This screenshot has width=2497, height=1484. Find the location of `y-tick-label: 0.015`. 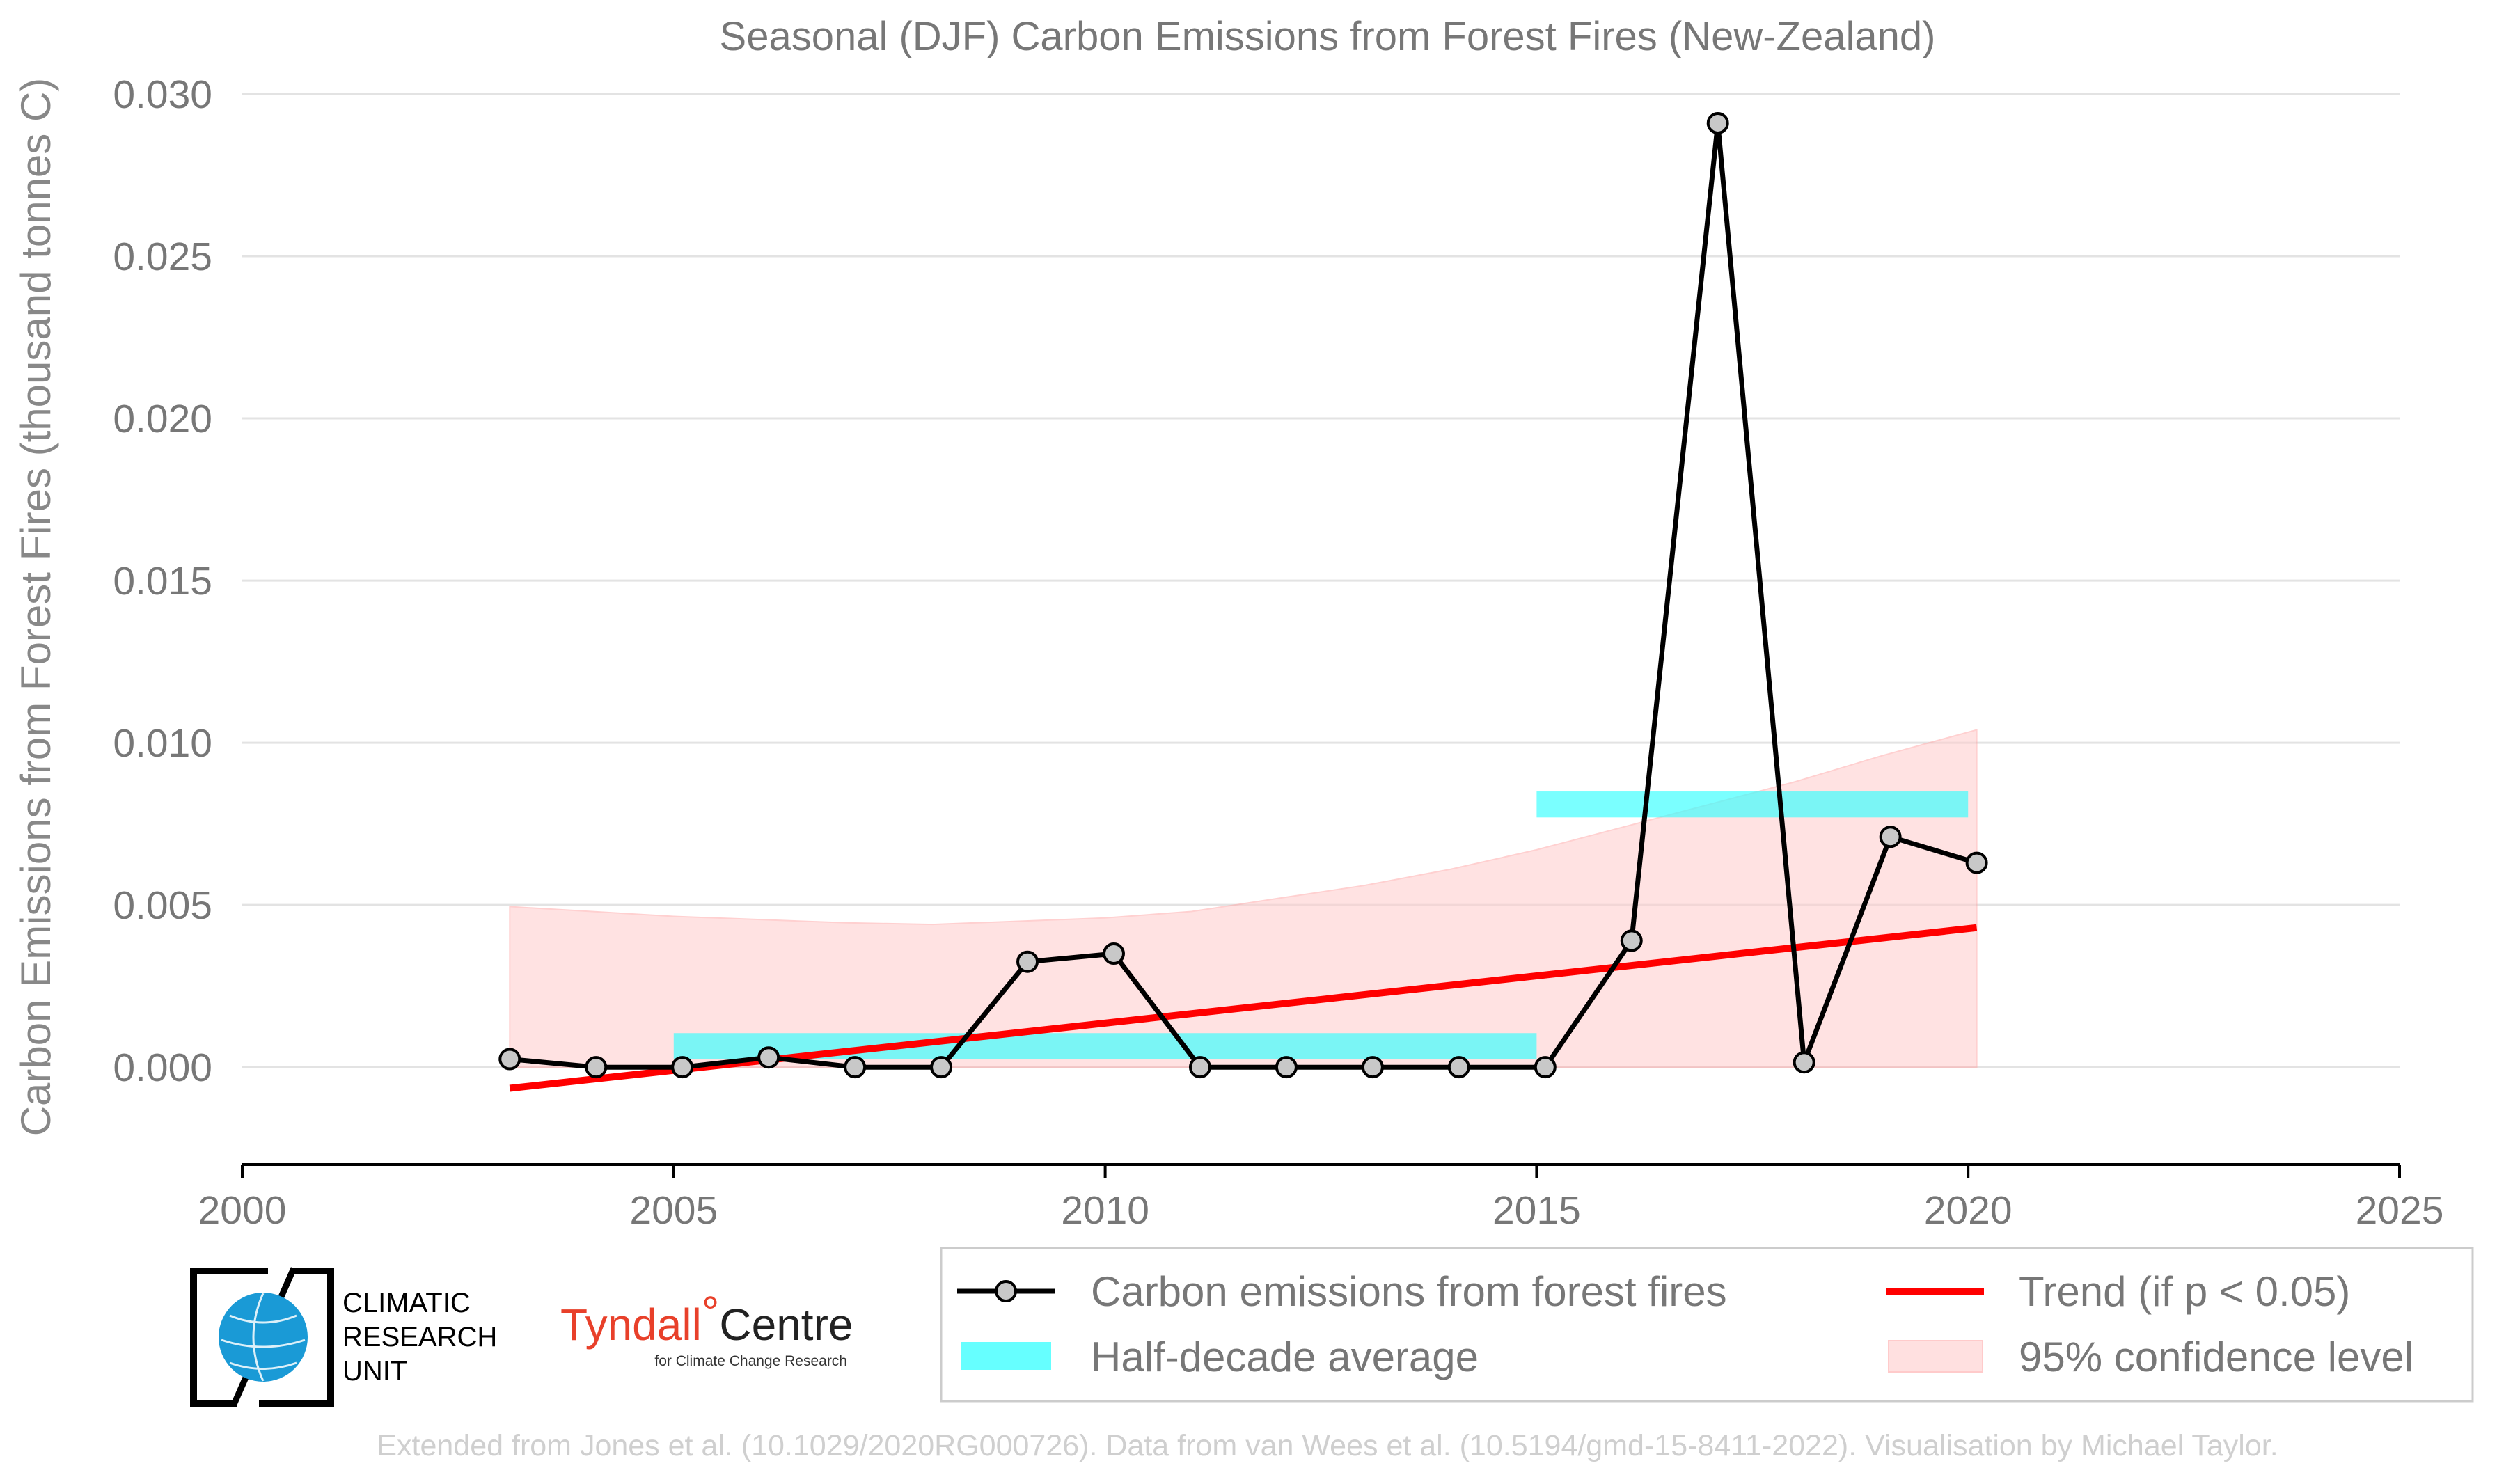

y-tick-label: 0.015 is located at coordinates (162, 581).